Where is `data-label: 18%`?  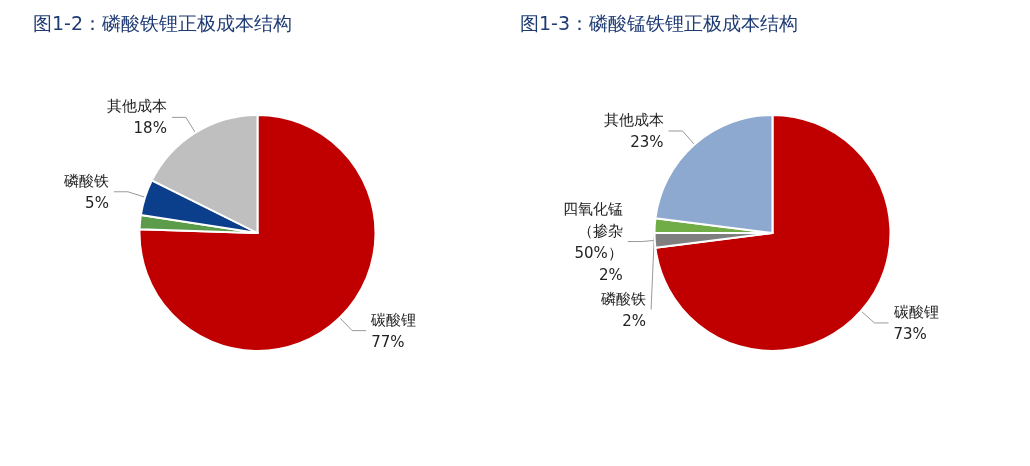
data-label: 18% is located at coordinates (150, 128).